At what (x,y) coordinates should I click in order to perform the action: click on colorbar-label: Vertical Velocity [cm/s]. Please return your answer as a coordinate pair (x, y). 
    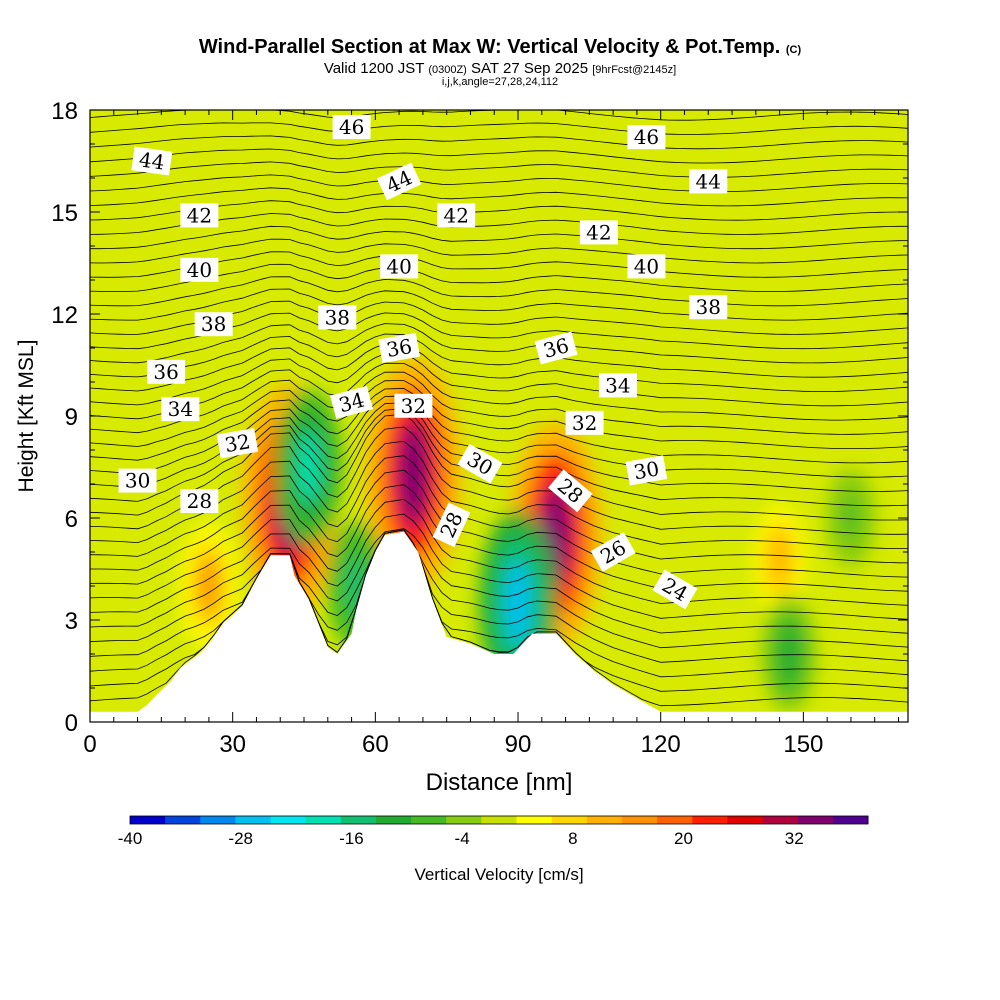
    Looking at the image, I should click on (498, 874).